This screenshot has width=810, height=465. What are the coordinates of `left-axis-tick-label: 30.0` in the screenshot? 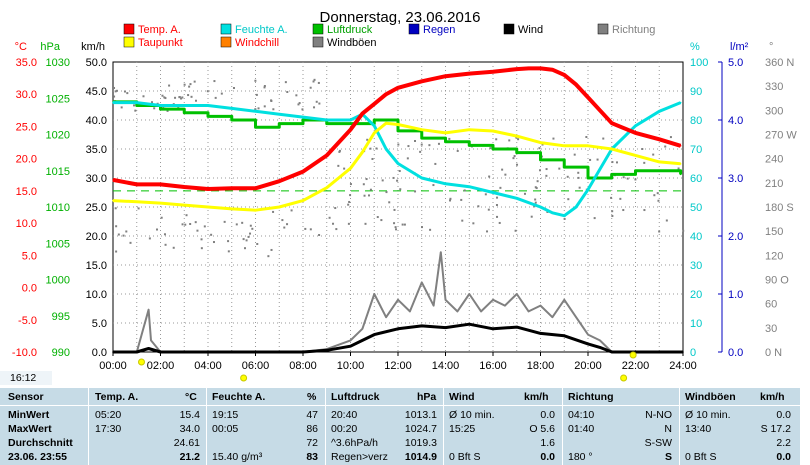 It's located at (96, 179).